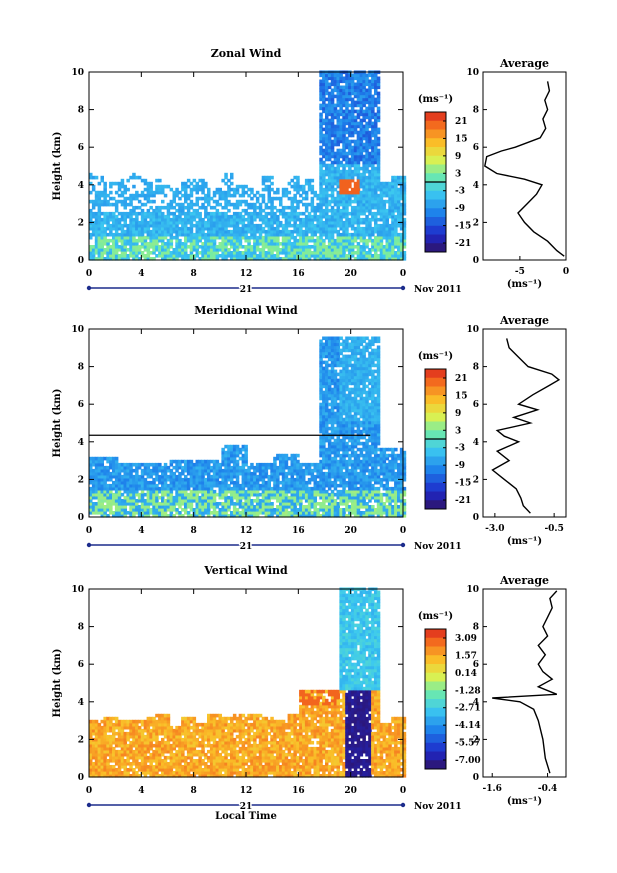  What do you see at coordinates (435, 117) in the screenshot?
I see `colorbar-swatch` at bounding box center [435, 117].